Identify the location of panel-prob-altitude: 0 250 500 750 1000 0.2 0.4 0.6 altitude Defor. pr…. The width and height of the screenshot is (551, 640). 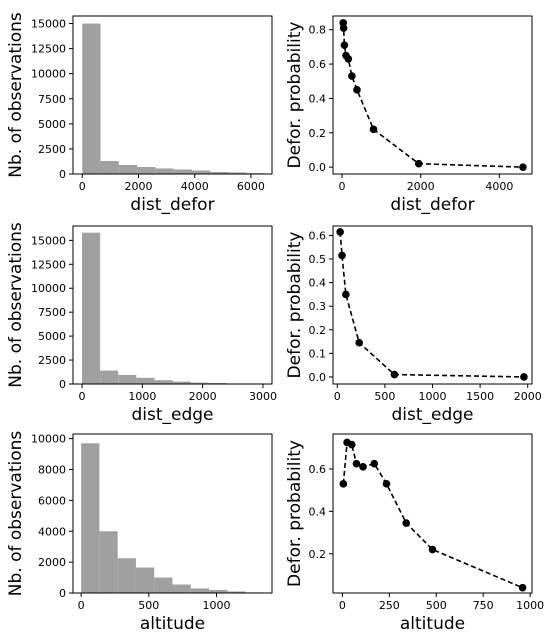
(414, 533).